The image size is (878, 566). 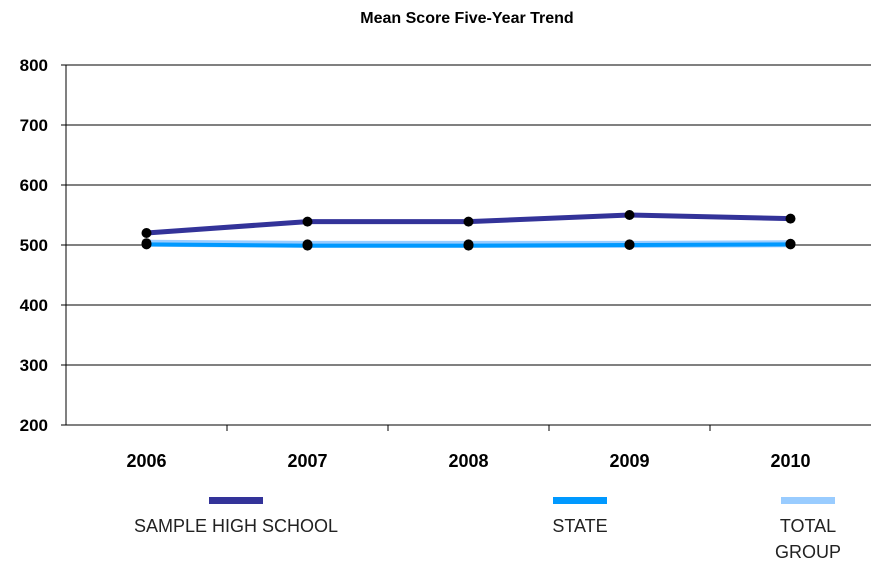 I want to click on legend-swatch-sample-high-school, so click(x=236, y=500).